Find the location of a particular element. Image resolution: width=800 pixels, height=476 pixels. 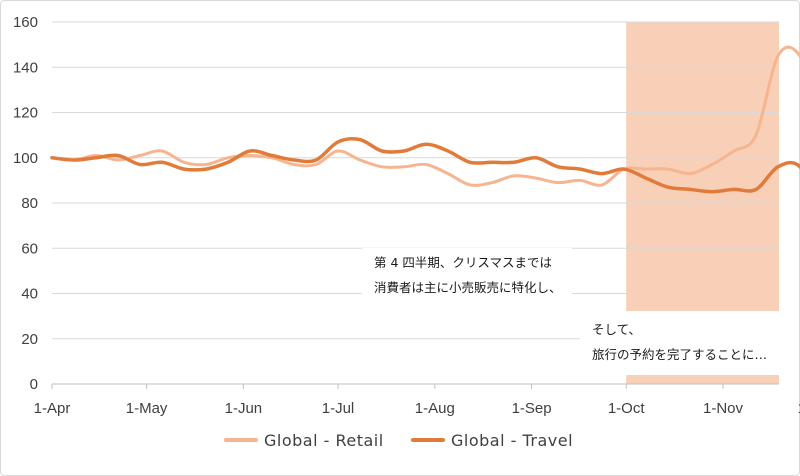

x-tick-label: 1-Apr is located at coordinates (52, 408).